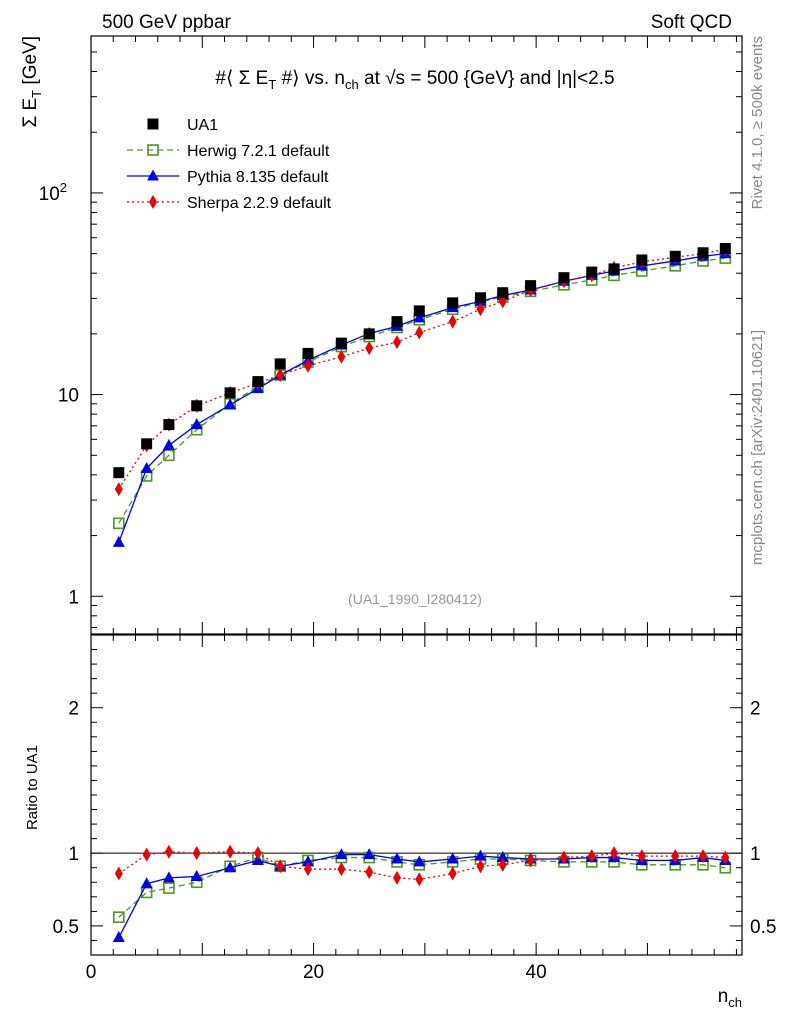 Image resolution: width=786 pixels, height=1024 pixels. I want to click on y-tick-label-ratio: 2, so click(73, 709).